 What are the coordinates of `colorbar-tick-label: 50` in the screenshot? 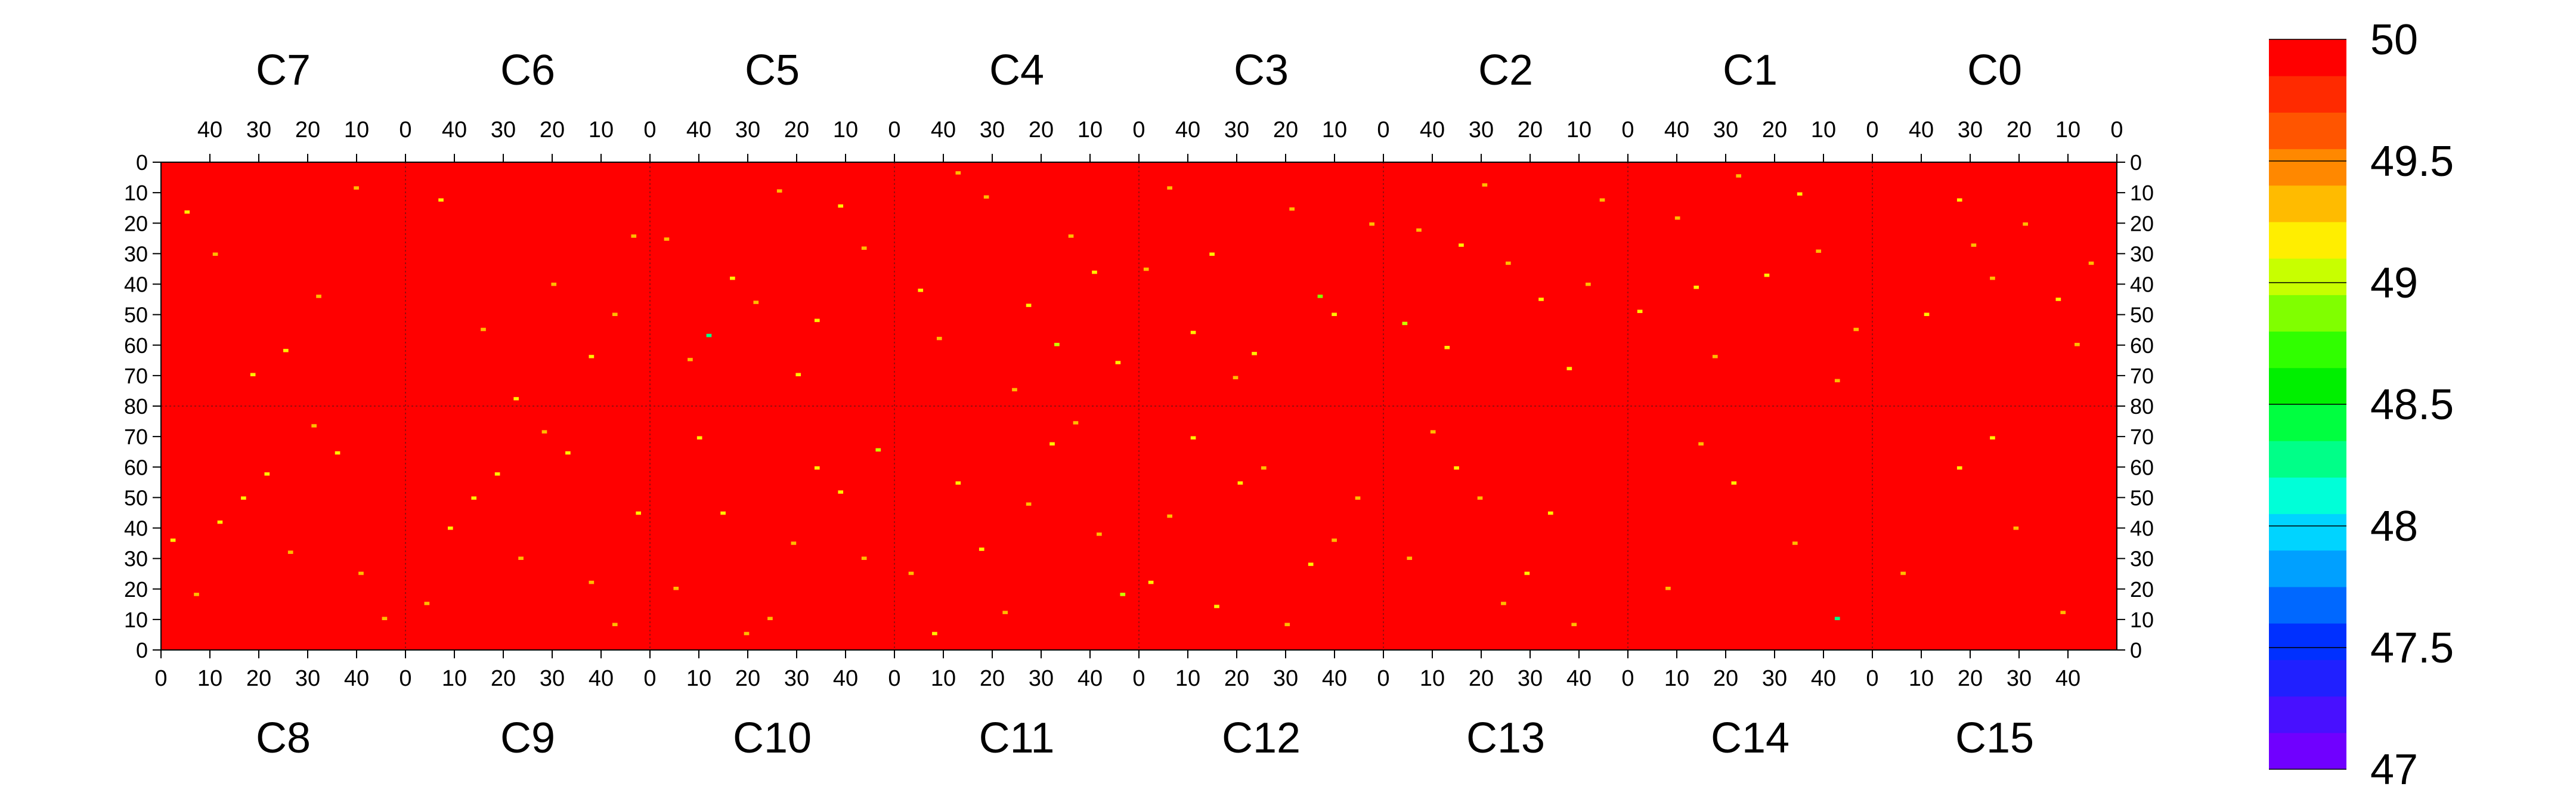 It's located at (2394, 40).